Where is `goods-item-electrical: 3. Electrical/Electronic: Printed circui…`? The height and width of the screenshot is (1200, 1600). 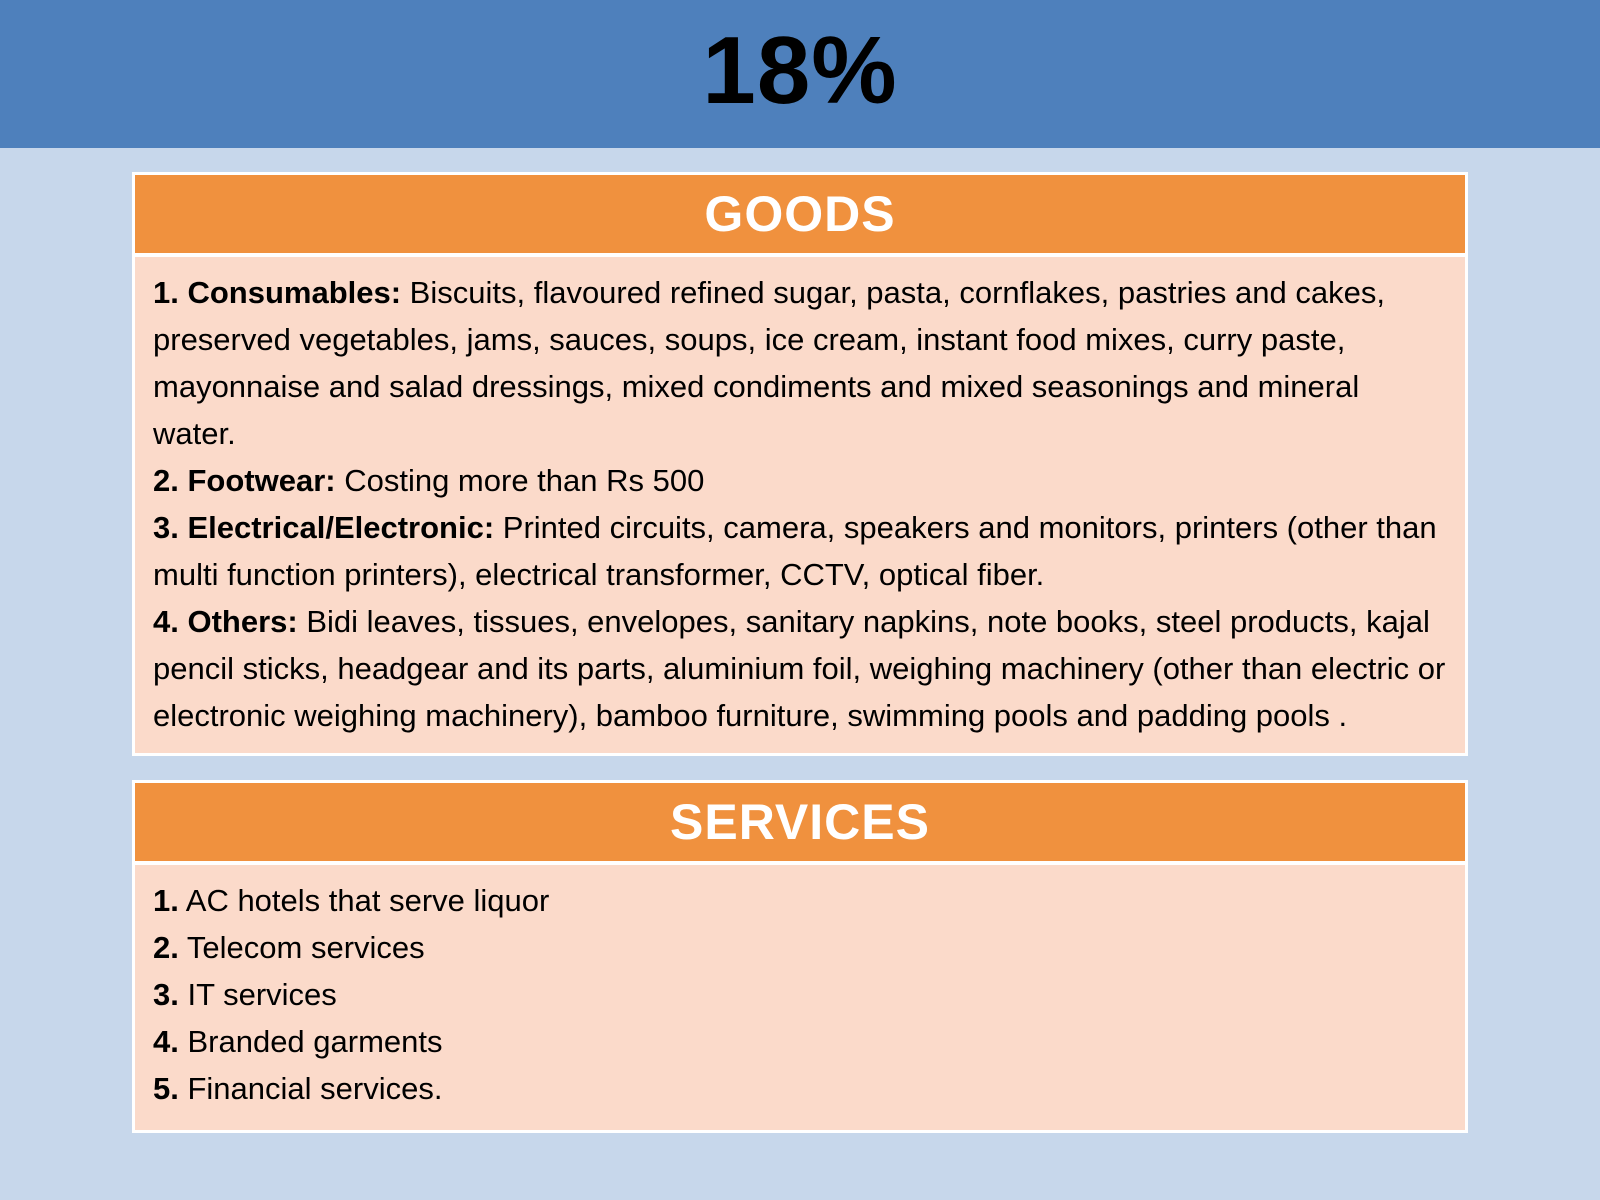
goods-item-electrical: 3. Electrical/Electronic: Printed circui… is located at coordinates (800, 551).